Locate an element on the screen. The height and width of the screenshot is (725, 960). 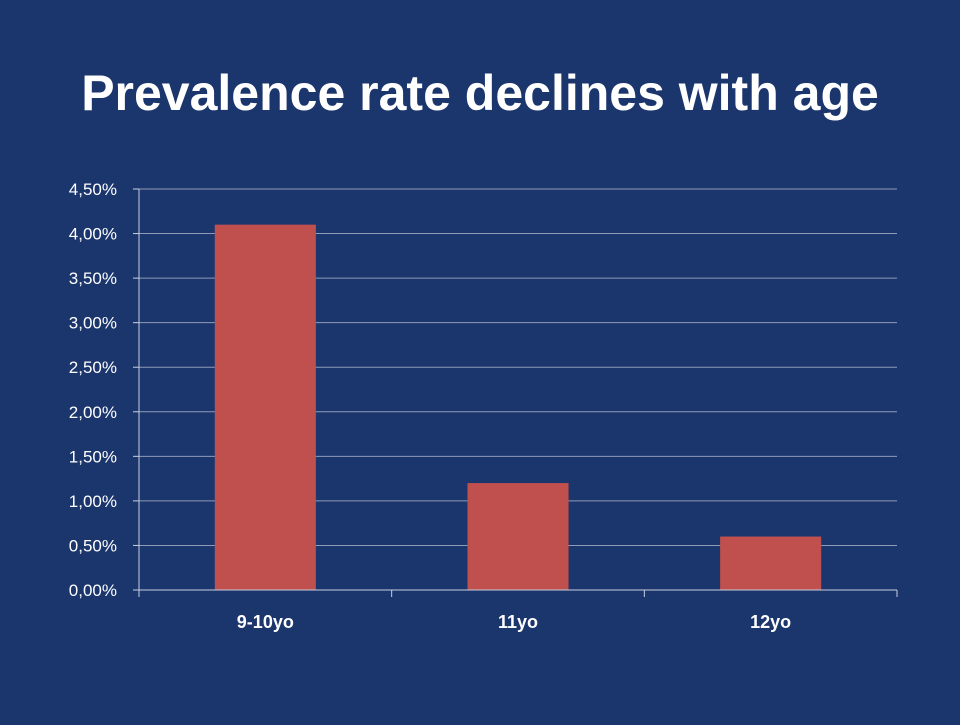
x-tick-label: 11yo is located at coordinates (518, 622).